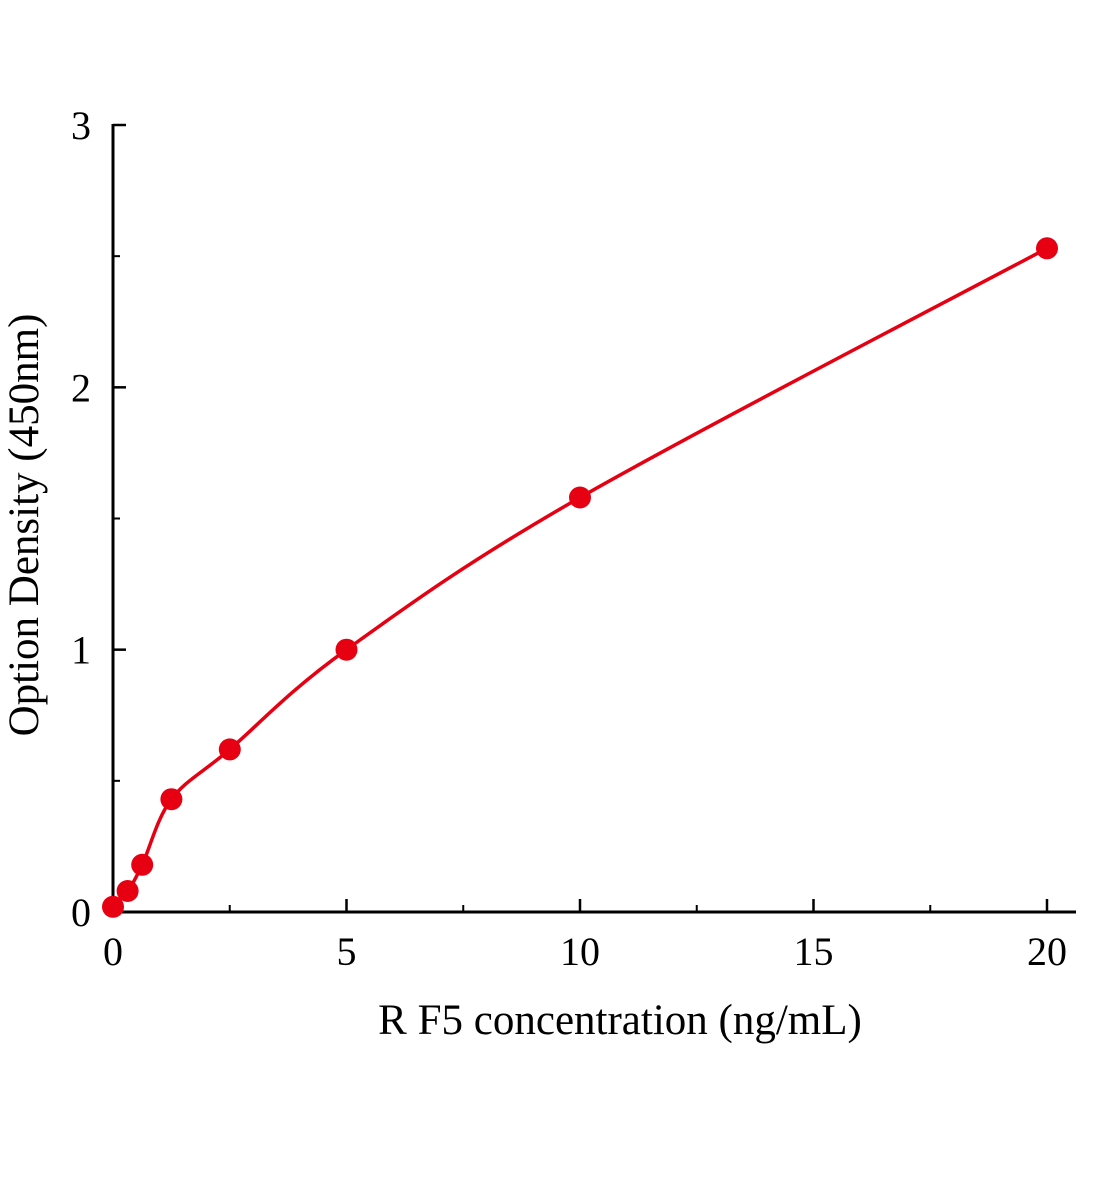 The height and width of the screenshot is (1200, 1104). What do you see at coordinates (81, 912) in the screenshot?
I see `y-tick-label: 0` at bounding box center [81, 912].